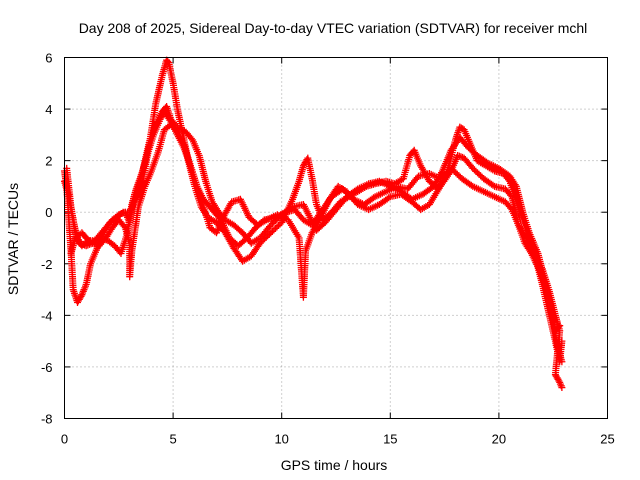  Describe the element at coordinates (48, 212) in the screenshot. I see `y-tick-label: 0` at that location.